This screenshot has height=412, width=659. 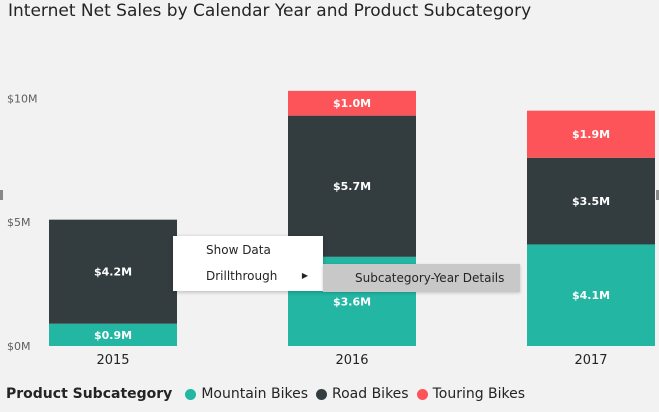 What do you see at coordinates (304, 275) in the screenshot?
I see `chevron-right-icon: ▶` at bounding box center [304, 275].